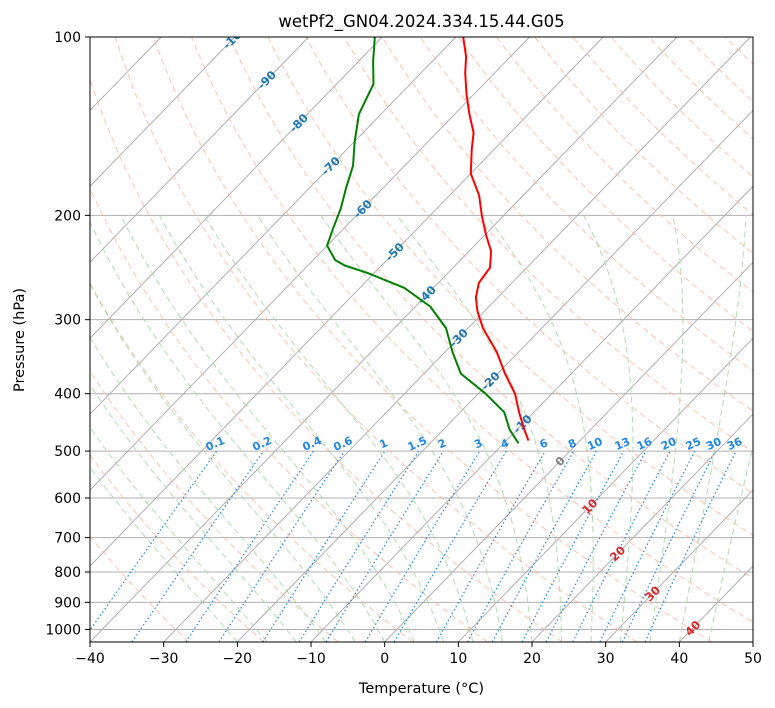 This screenshot has width=775, height=708. I want to click on x-axis-title: Temperature (°C), so click(421, 689).